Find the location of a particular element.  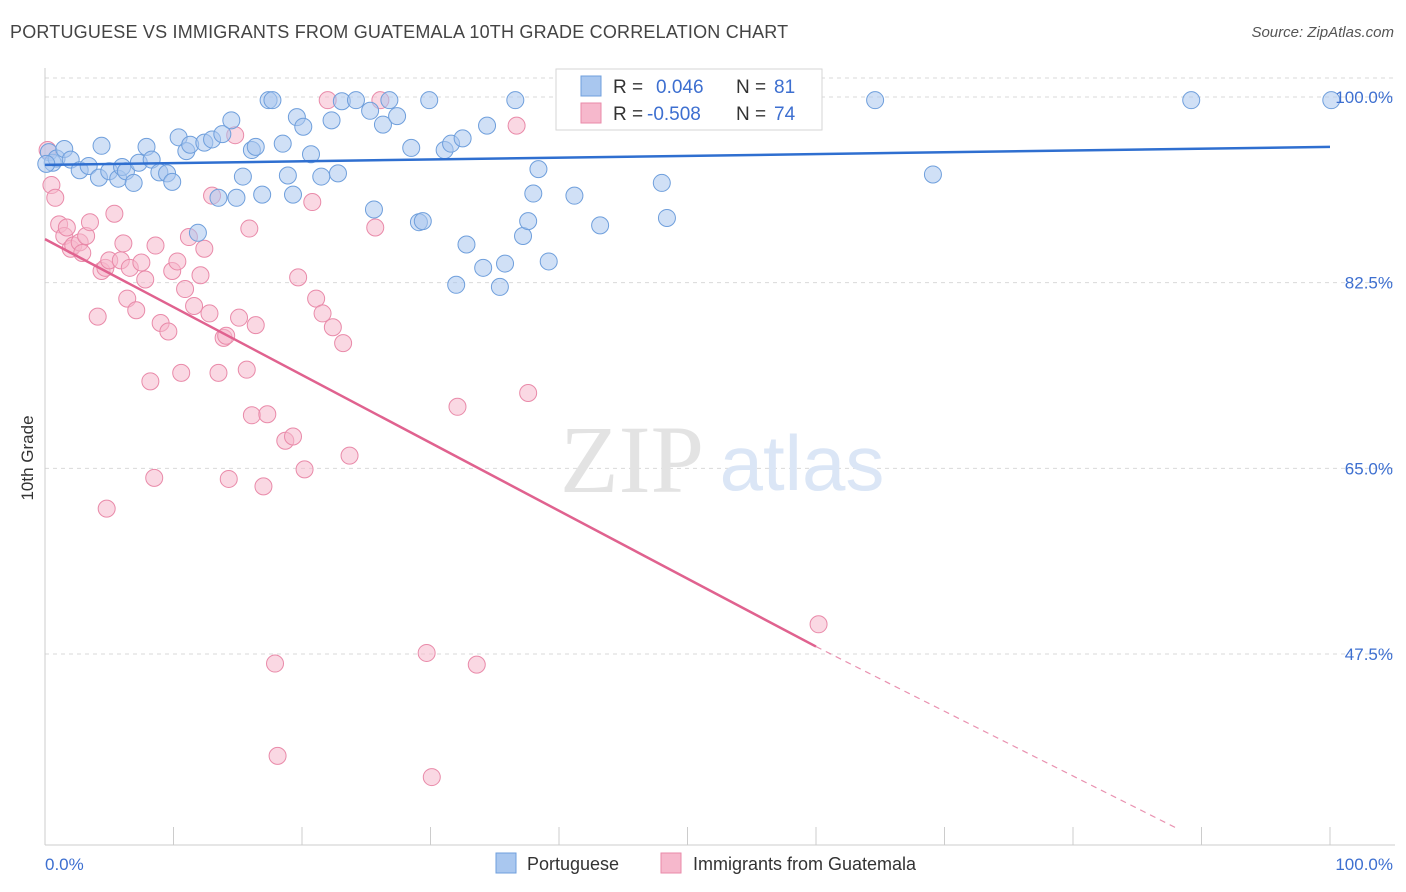

legend-blue-n-value: 81 is located at coordinates (784, 87).